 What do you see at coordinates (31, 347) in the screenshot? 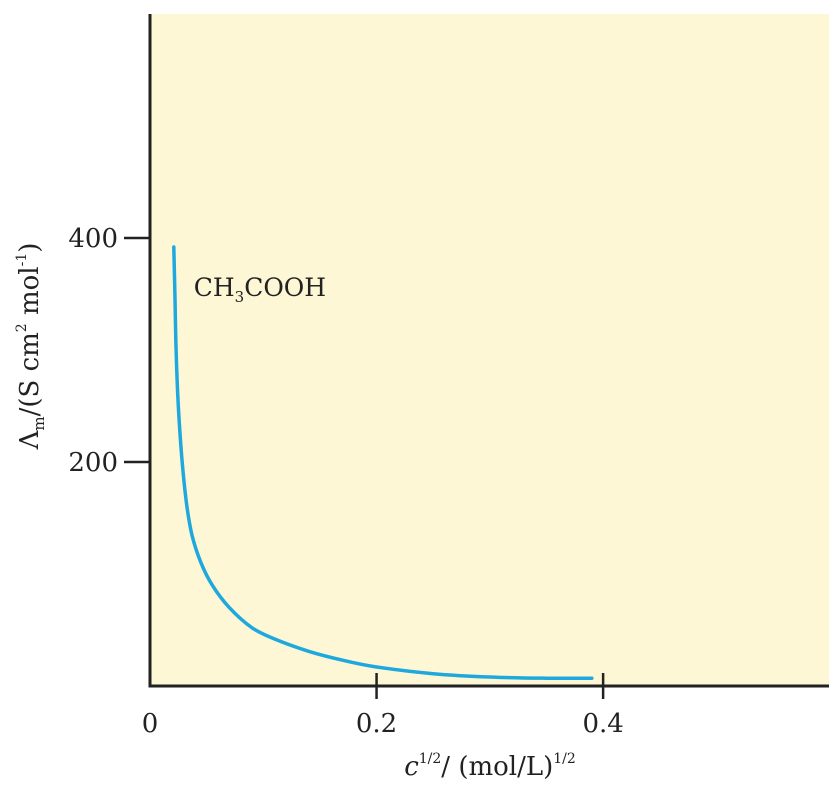
I see `y-axis-label: Λm/(S cm2 mol-1)` at bounding box center [31, 347].